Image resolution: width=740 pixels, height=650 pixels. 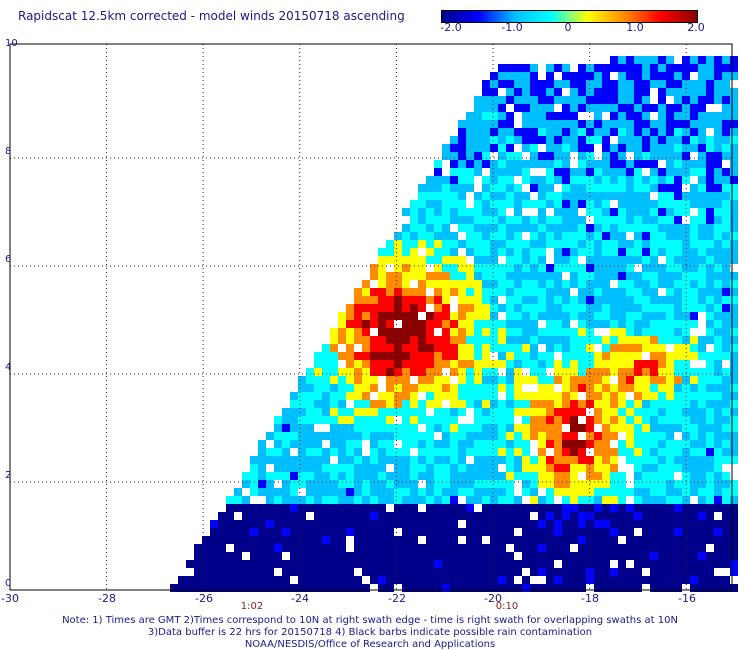 I want to click on y-tick-label: 0, so click(x=8, y=583).